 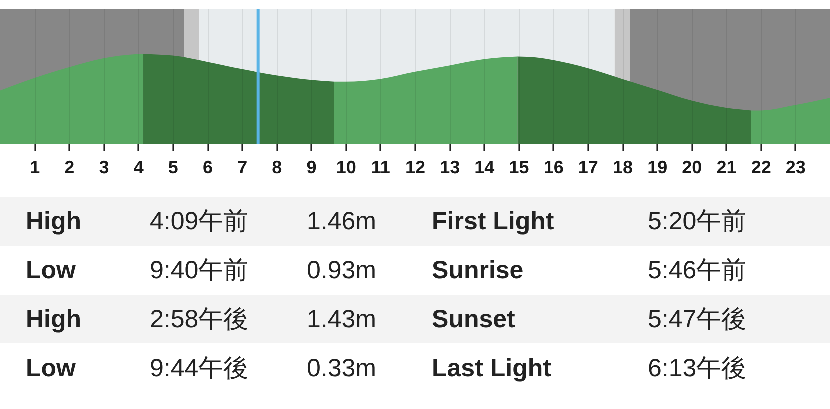 I want to click on x-tick-label: 8, so click(x=277, y=168).